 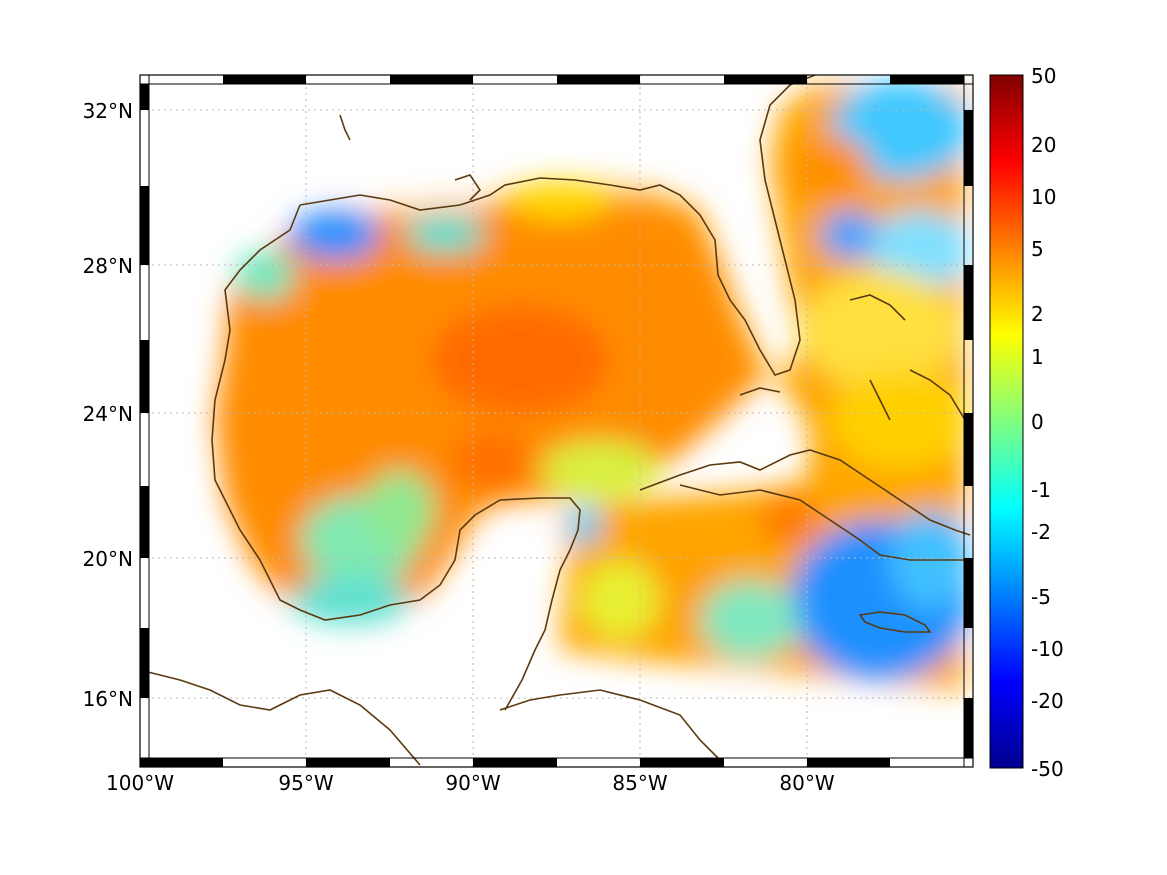 I want to click on colorbar-tick-label: -20, so click(x=1047, y=701).